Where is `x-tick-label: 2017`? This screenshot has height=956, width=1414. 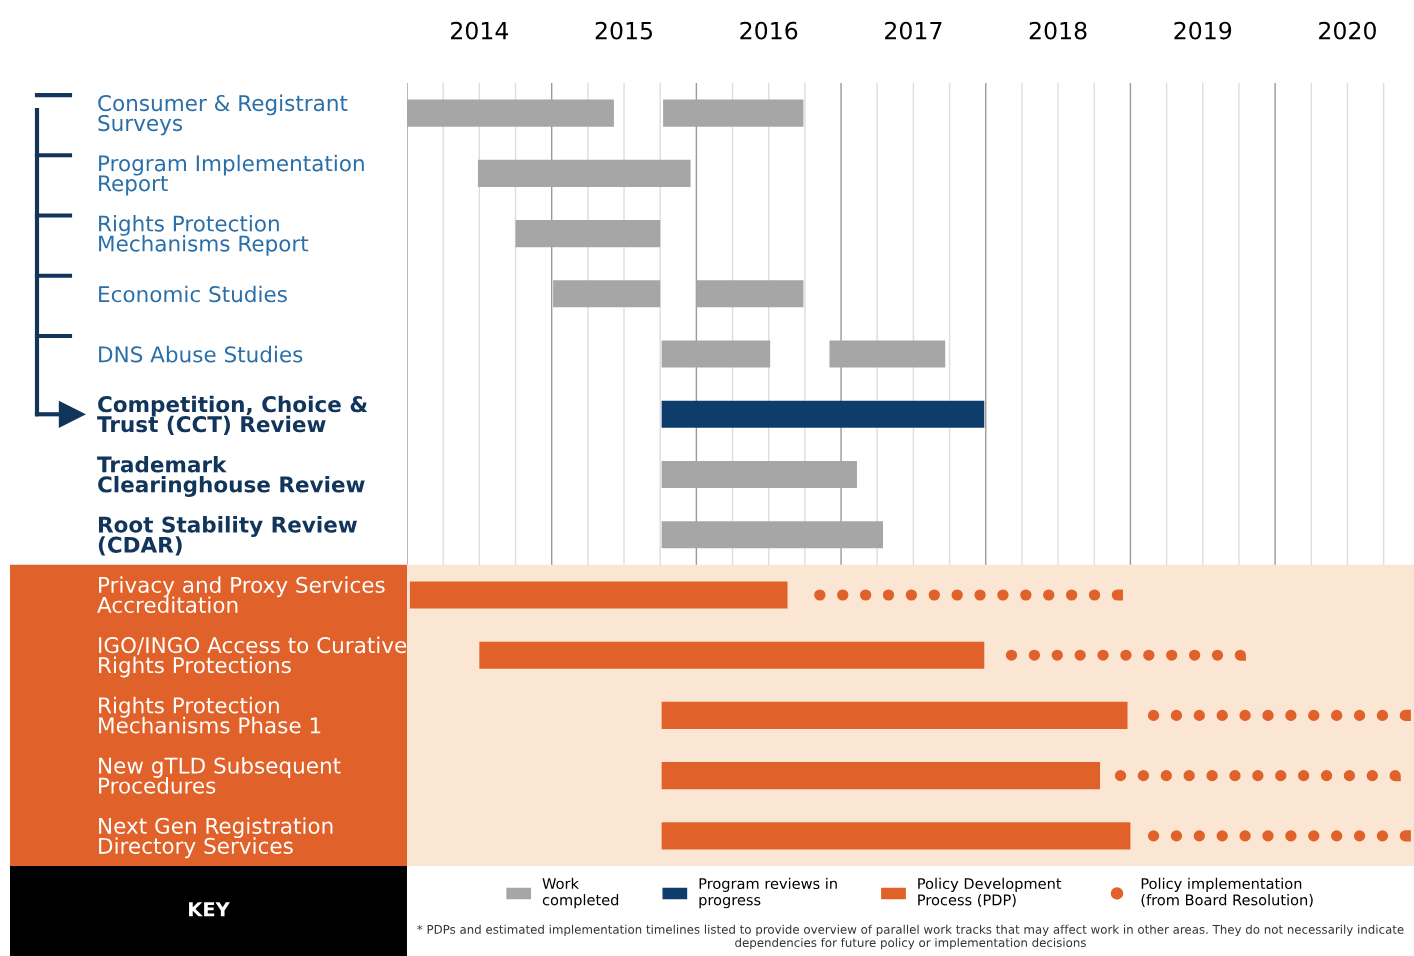
x-tick-label: 2017 is located at coordinates (913, 30).